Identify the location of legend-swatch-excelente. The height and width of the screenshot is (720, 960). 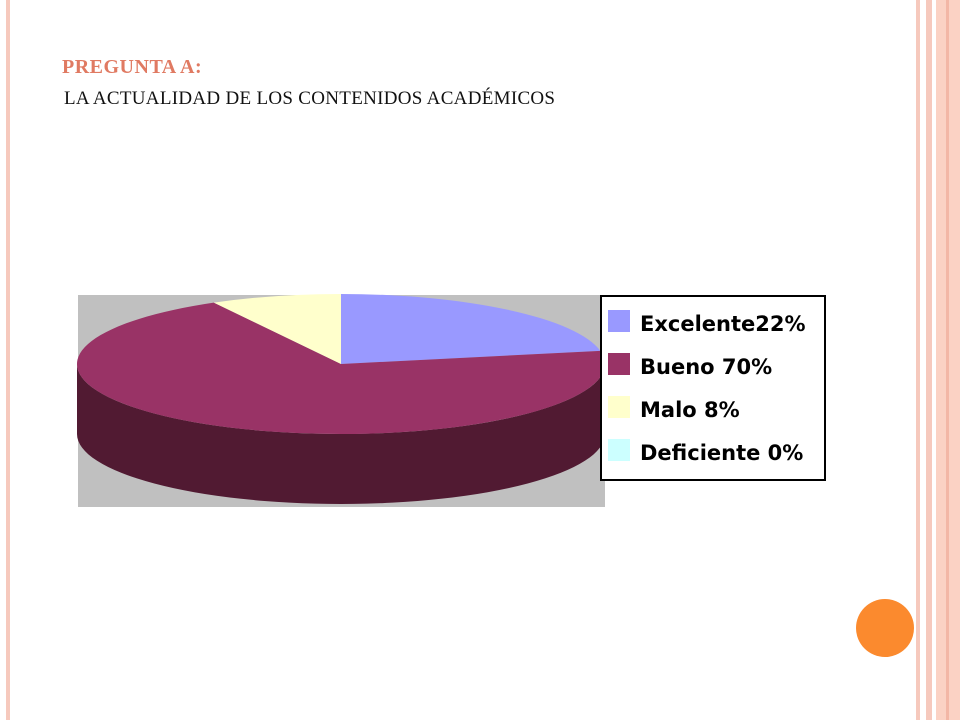
(619, 321).